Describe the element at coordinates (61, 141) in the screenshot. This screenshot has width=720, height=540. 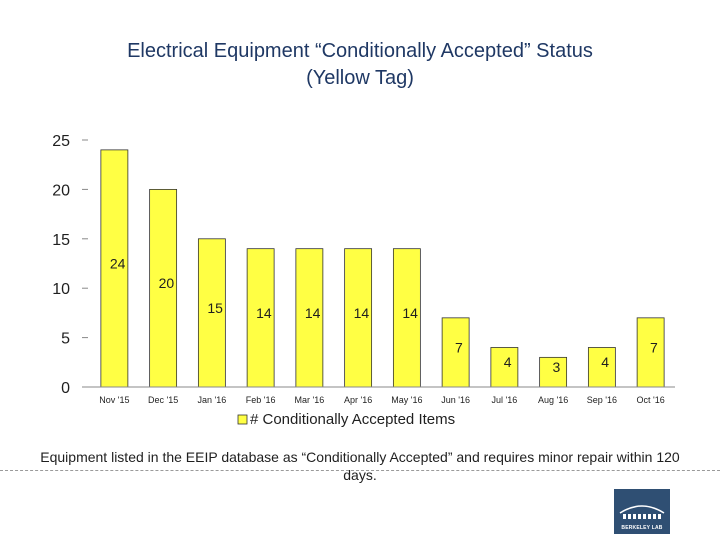
I see `y-tick-label: 25` at that location.